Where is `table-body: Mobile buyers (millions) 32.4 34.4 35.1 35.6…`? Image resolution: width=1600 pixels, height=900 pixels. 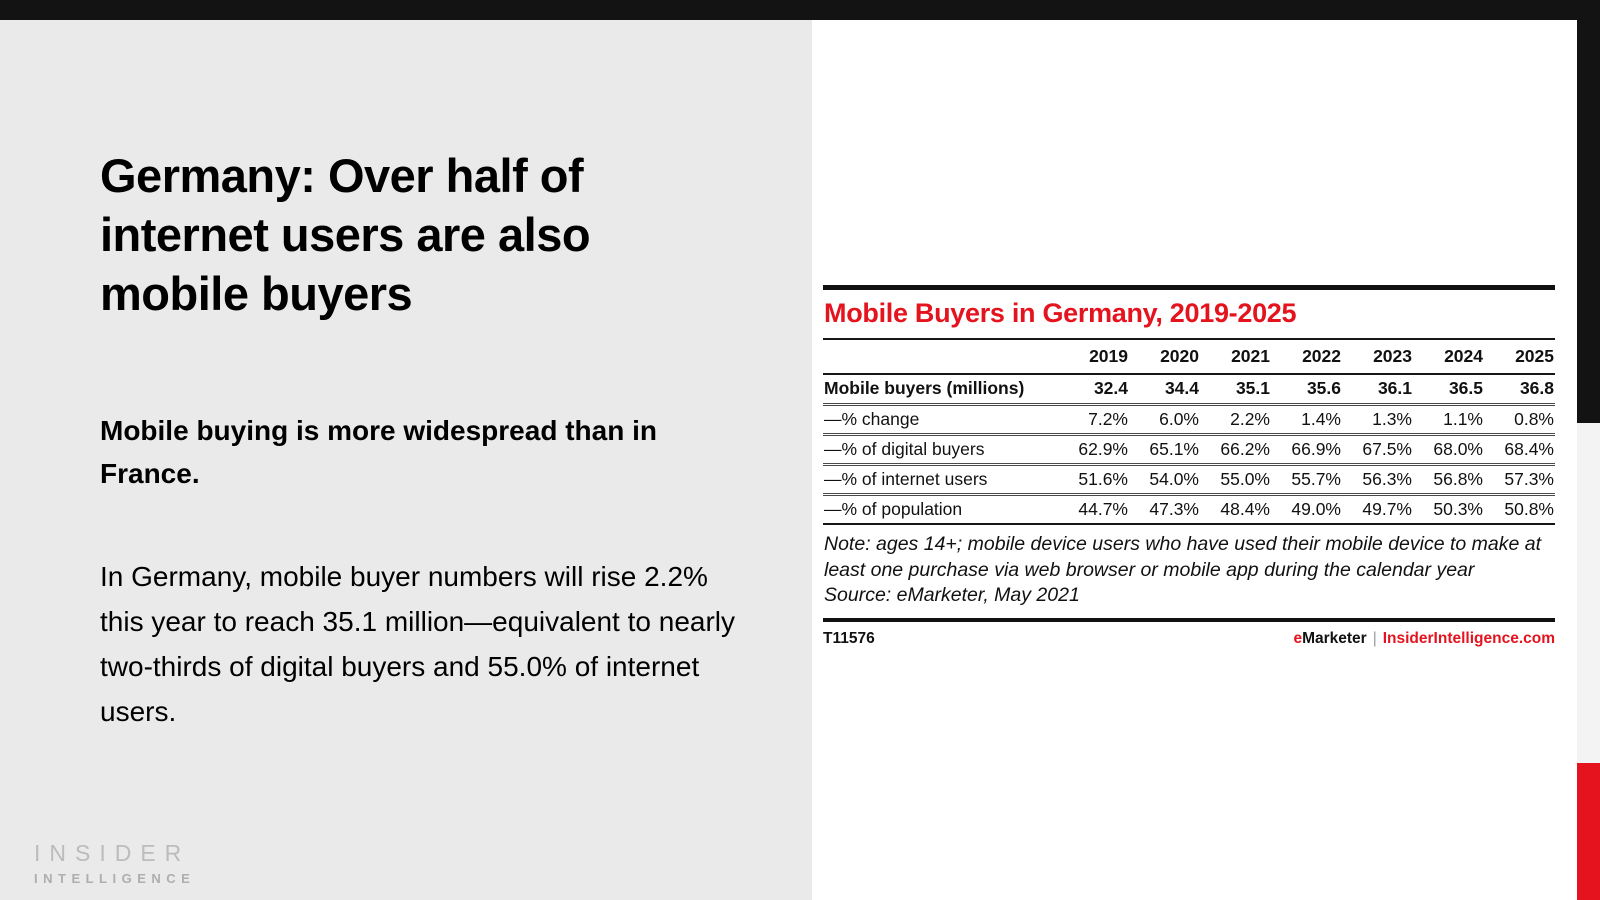
table-body: Mobile buyers (millions) 32.4 34.4 35.1 35.6… is located at coordinates (1189, 449).